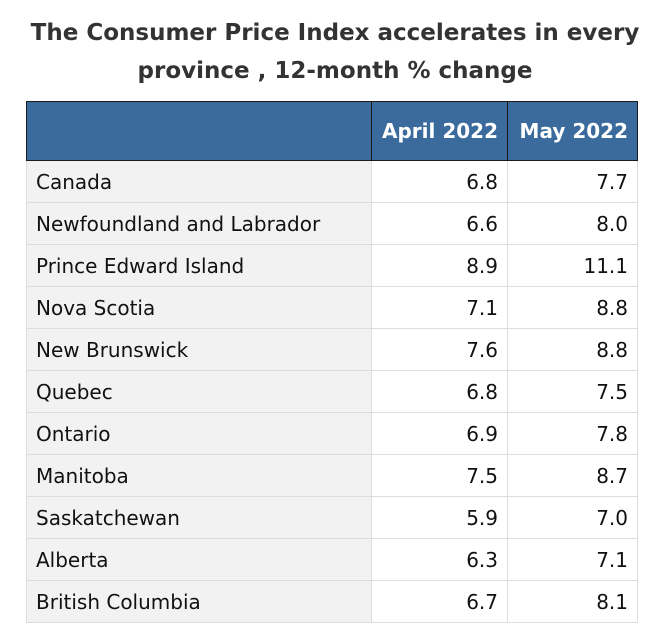  Describe the element at coordinates (199, 475) in the screenshot. I see `row-label: Manitoba` at that location.